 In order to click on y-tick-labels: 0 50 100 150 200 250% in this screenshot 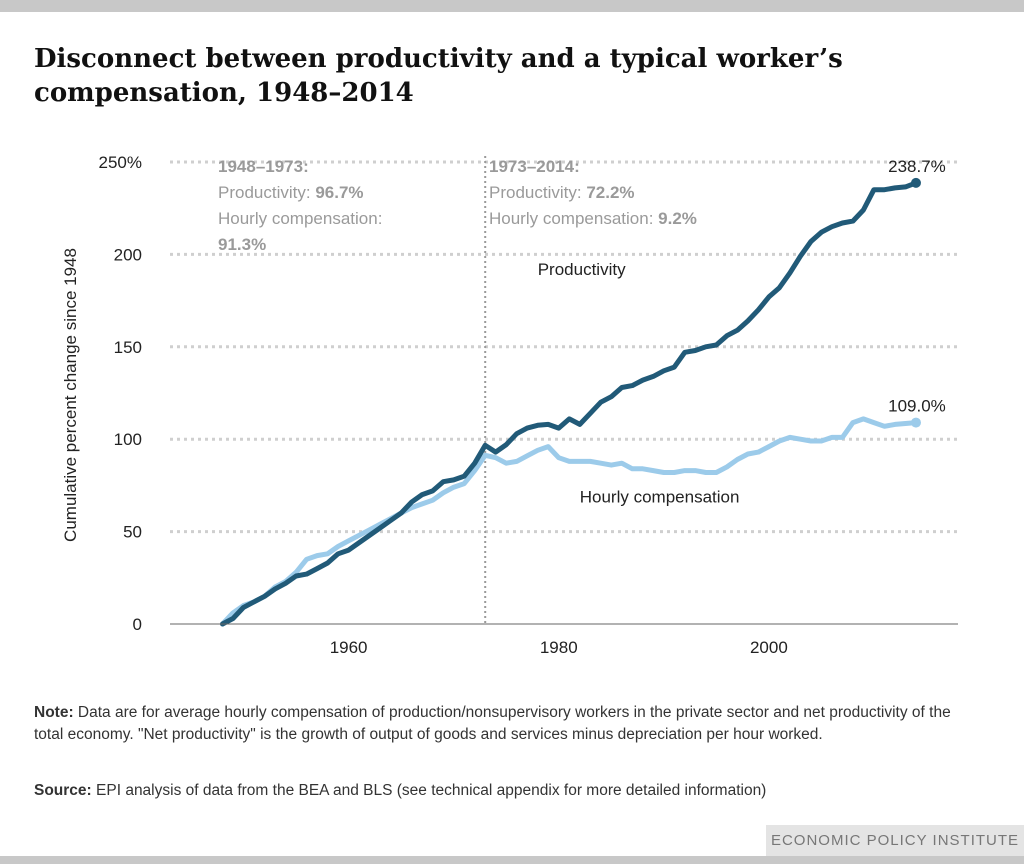, I will do `click(120, 393)`.